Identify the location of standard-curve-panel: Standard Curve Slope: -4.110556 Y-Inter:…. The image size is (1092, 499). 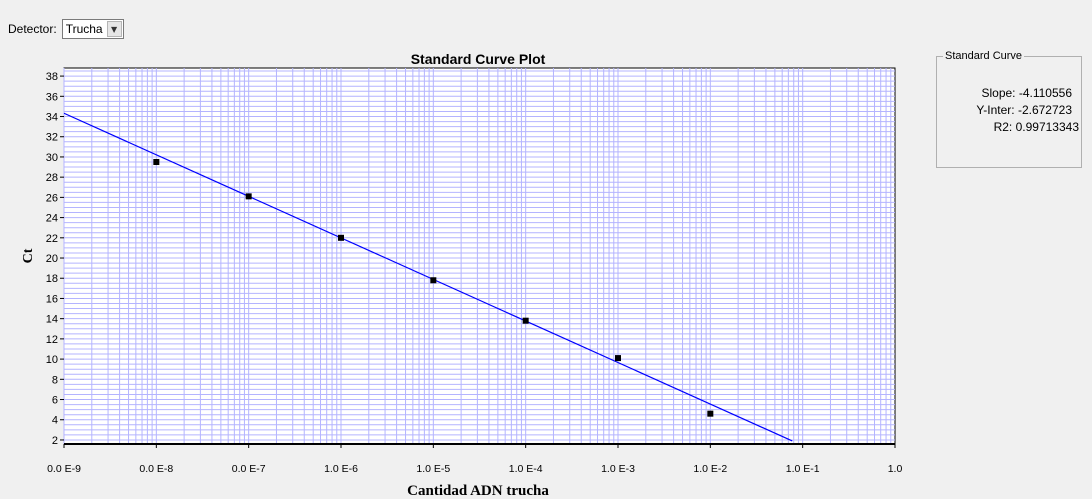
(1009, 109).